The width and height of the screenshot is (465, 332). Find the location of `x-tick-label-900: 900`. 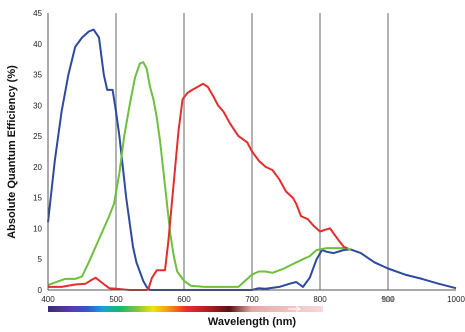

x-tick-label-900: 900 is located at coordinates (388, 299).